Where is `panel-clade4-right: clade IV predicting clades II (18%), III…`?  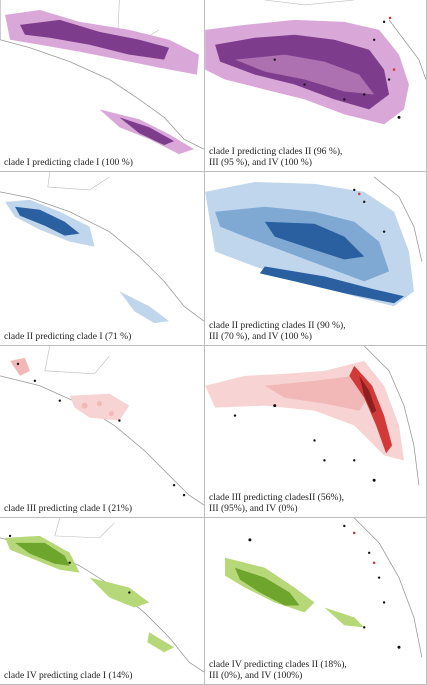 panel-clade4-right: clade IV predicting clades II (18%), III… is located at coordinates (316, 601).